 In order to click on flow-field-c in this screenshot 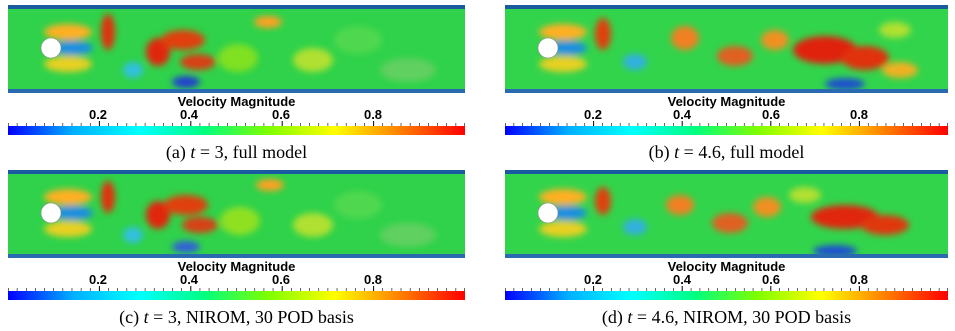, I will do `click(236, 214)`.